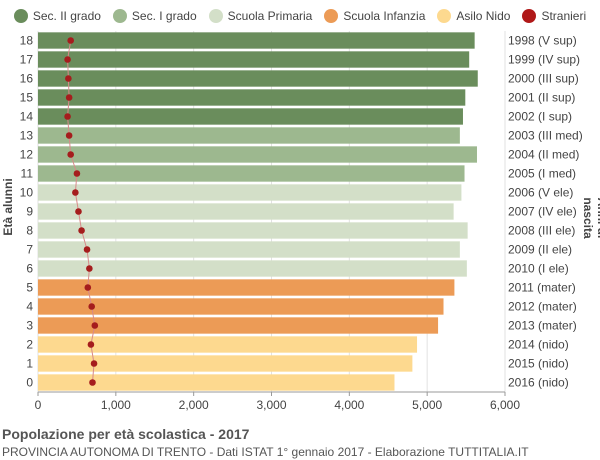 The height and width of the screenshot is (460, 600). What do you see at coordinates (27, 117) in the screenshot?
I see `y-tick-label-age: 14` at bounding box center [27, 117].